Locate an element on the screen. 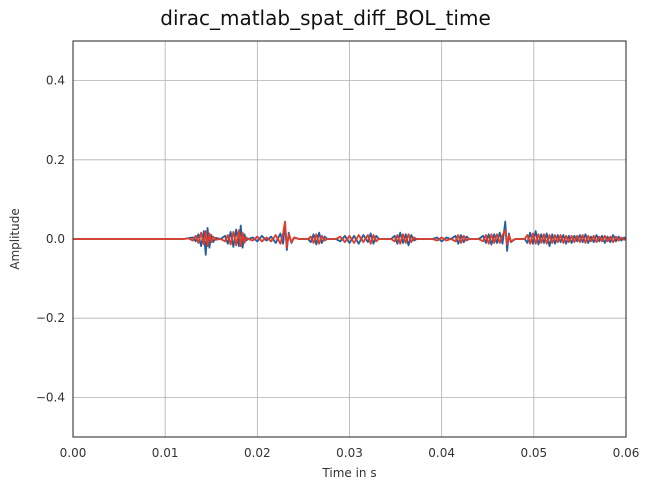 This screenshot has width=651, height=491. x-tick-label: 0.00 is located at coordinates (73, 453).